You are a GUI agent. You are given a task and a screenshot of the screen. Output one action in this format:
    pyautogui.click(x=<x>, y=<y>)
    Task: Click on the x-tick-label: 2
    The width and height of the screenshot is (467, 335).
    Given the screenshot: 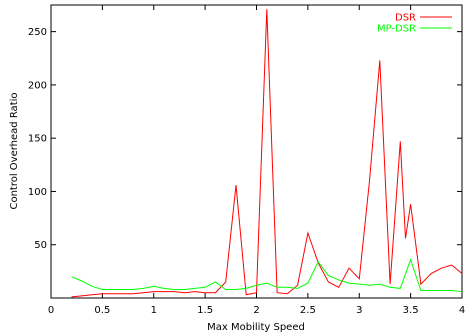 What is the action you would take?
    pyautogui.click(x=256, y=310)
    